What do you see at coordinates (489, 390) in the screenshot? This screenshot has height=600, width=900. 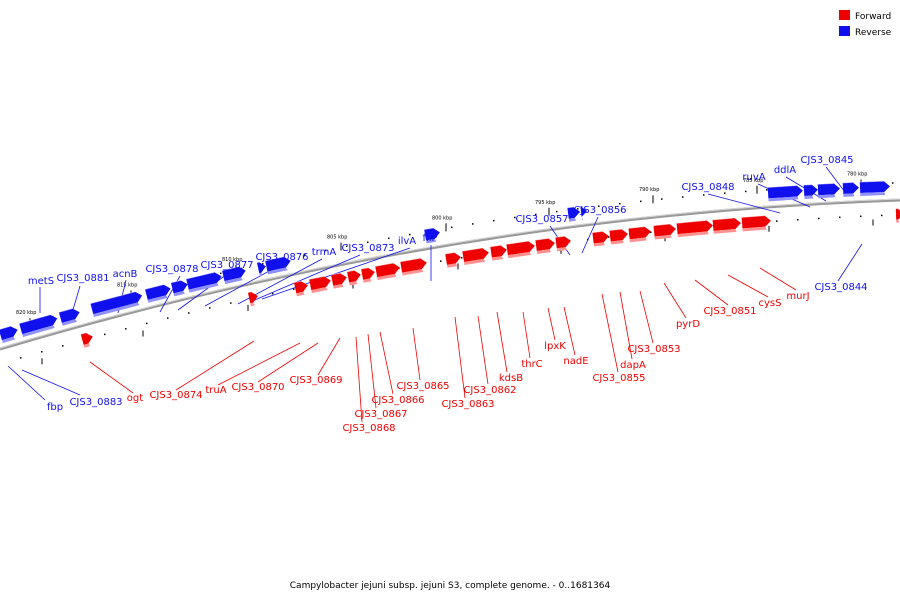 I see `gene-label-cjs3_0862: CJS3_0862` at bounding box center [489, 390].